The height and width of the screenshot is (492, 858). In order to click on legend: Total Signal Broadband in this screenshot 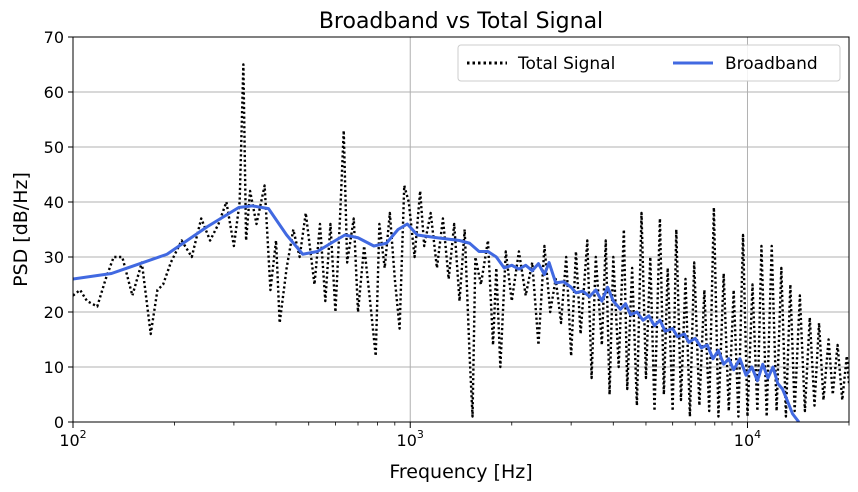, I will do `click(649, 63)`.